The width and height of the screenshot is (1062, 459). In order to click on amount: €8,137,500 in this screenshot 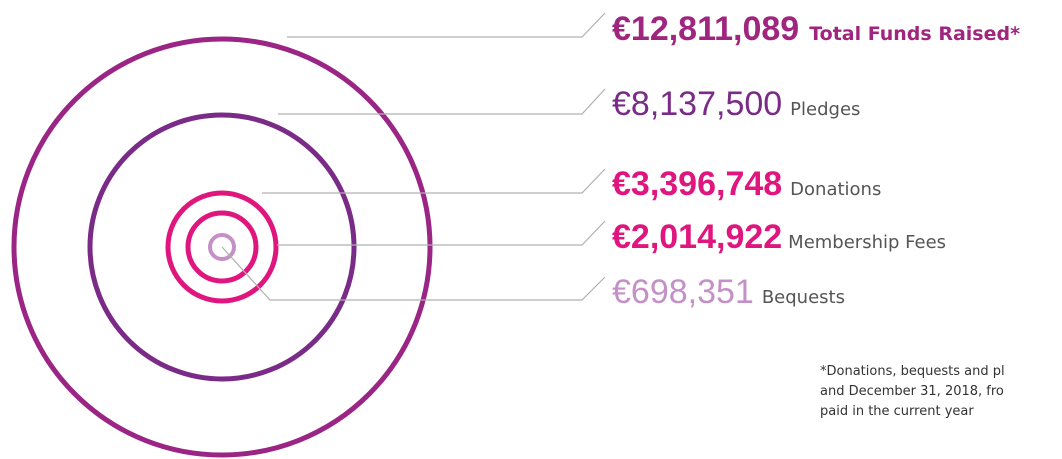, I will do `click(697, 104)`.